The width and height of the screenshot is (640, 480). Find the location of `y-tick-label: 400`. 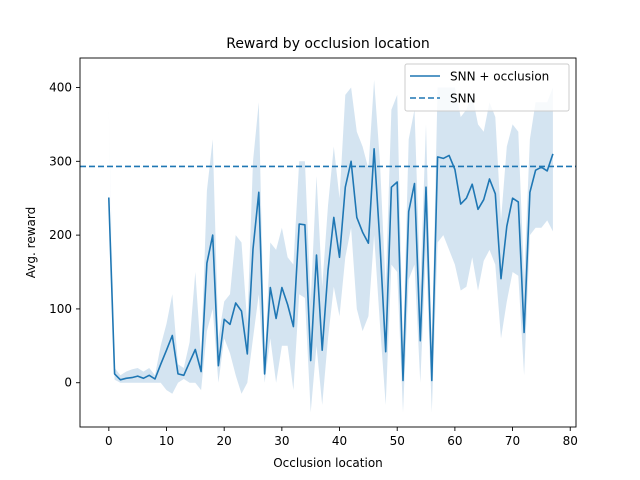

y-tick-label: 400 is located at coordinates (60, 88).